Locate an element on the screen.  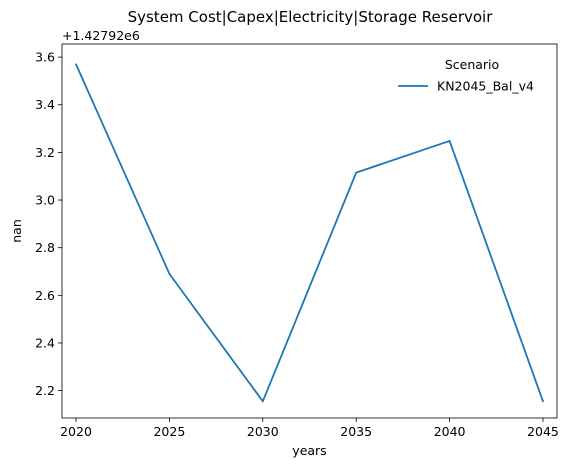
y-axis-label: nan is located at coordinates (16, 231).